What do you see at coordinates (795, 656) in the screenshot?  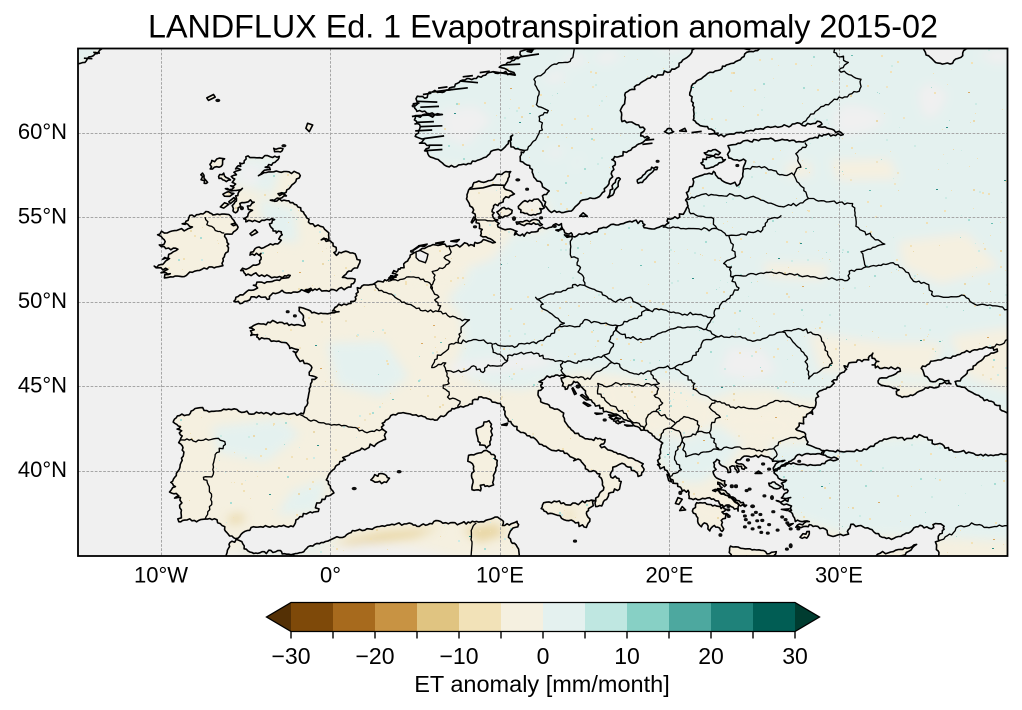 I see `svg-text: 30` at bounding box center [795, 656].